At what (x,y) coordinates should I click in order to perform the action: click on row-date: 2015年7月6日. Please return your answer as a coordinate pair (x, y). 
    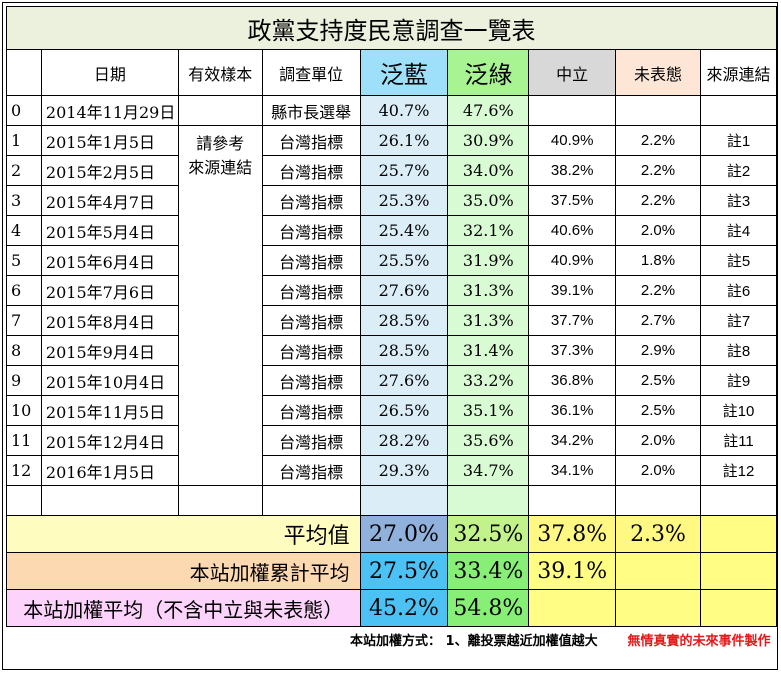
    Looking at the image, I should click on (109, 290).